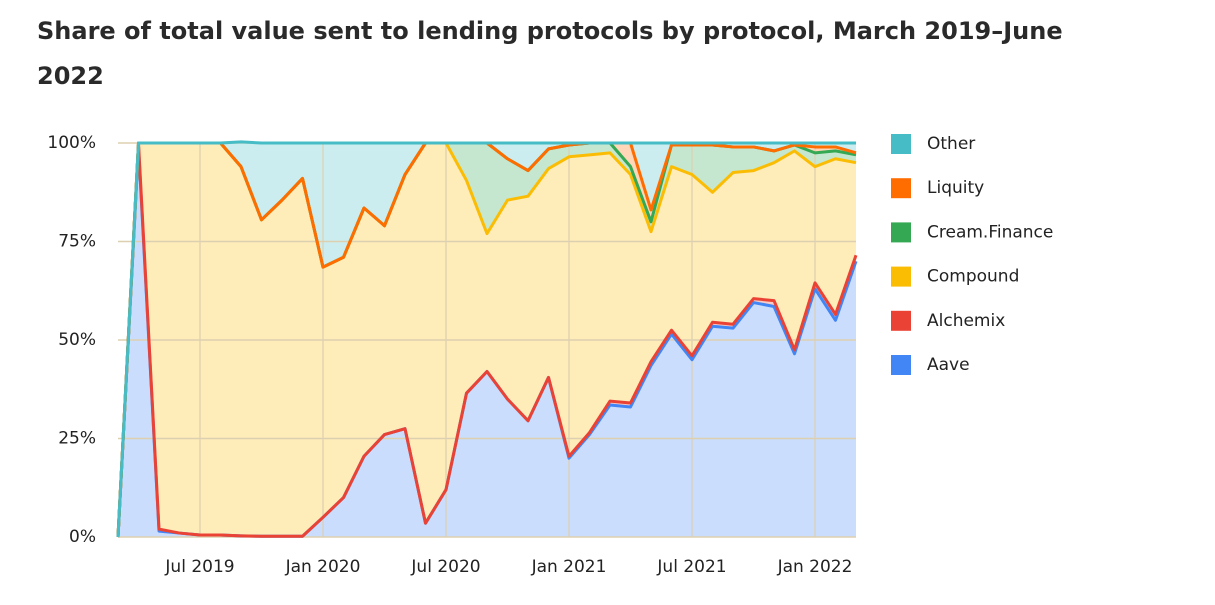 The width and height of the screenshot is (1215, 605). Describe the element at coordinates (990, 232) in the screenshot. I see `legend-label: Cream.Finance` at that location.